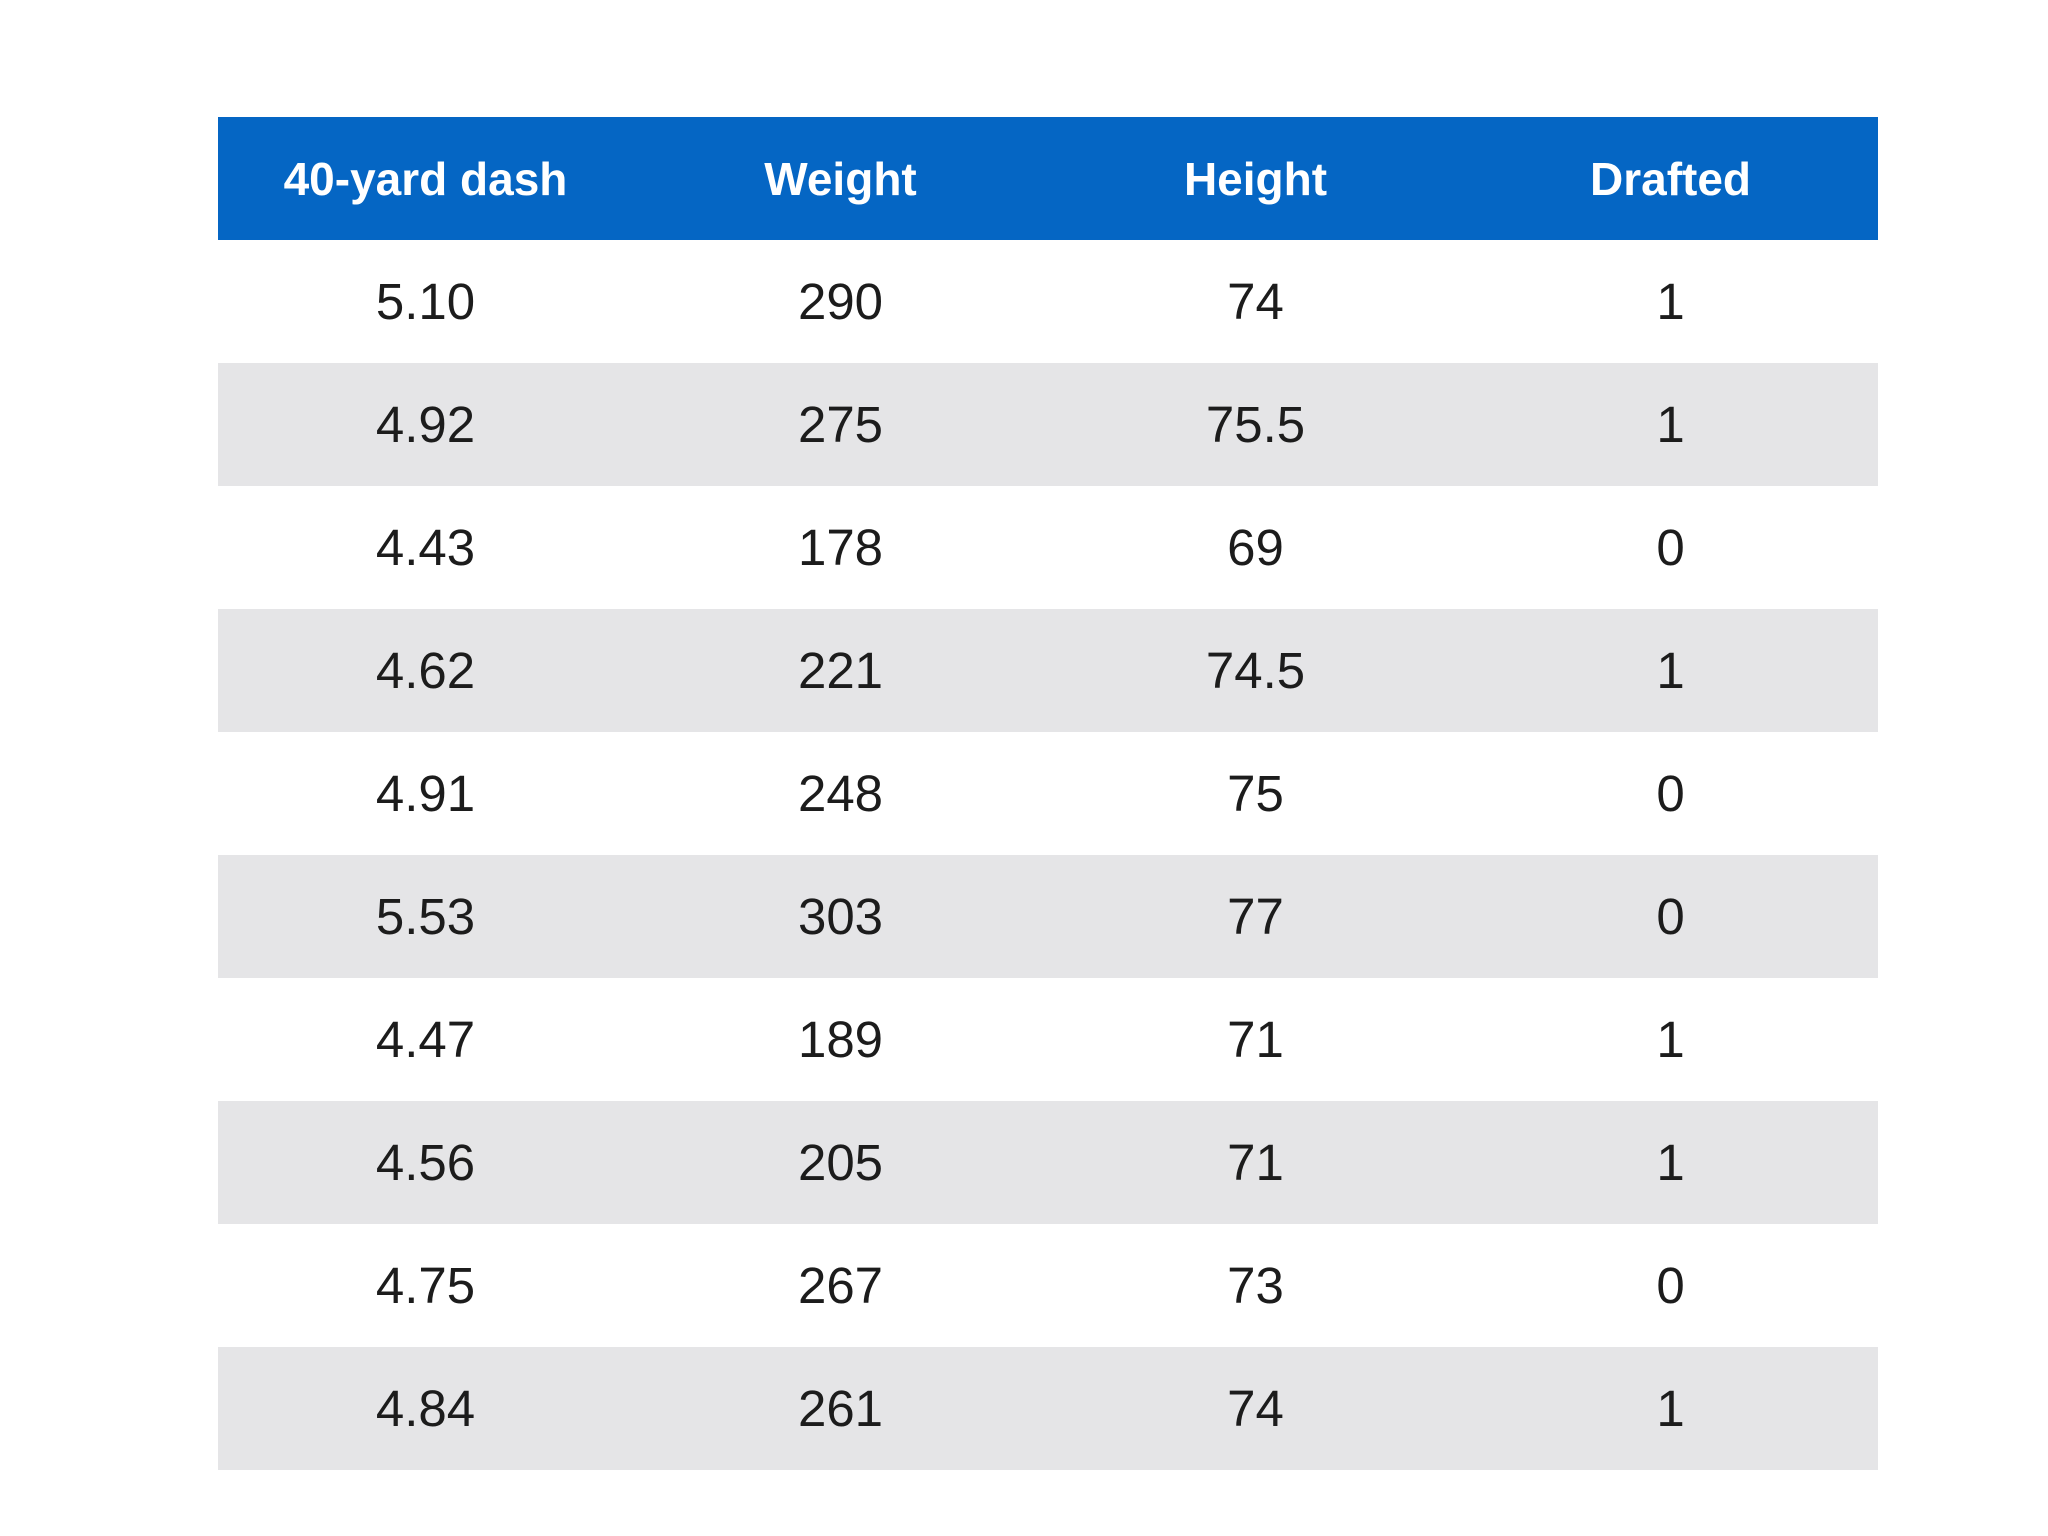 Image resolution: width=2048 pixels, height=1536 pixels. What do you see at coordinates (425, 1039) in the screenshot?
I see `cell-40-yard-dash: 4.47` at bounding box center [425, 1039].